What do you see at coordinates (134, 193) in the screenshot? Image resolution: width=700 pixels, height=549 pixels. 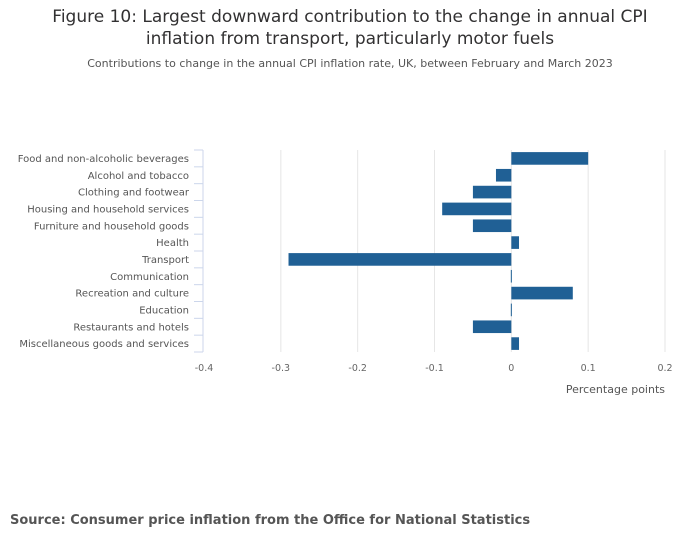 I see `category-label: Clothing and footwear` at bounding box center [134, 193].